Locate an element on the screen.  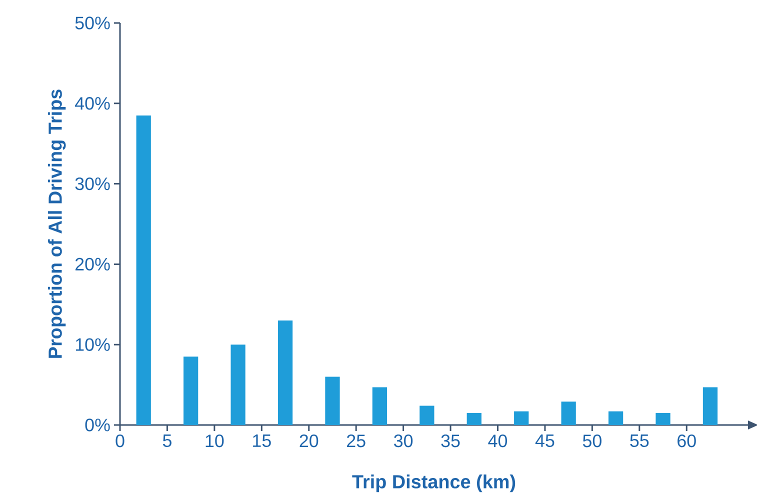
x-tick-label: 30 is located at coordinates (403, 441).